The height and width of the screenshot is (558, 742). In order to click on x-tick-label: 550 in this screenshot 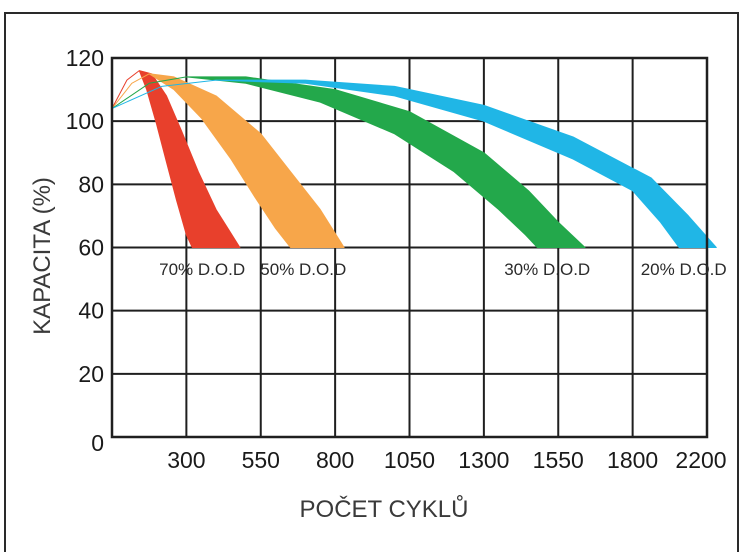, I will do `click(261, 460)`.